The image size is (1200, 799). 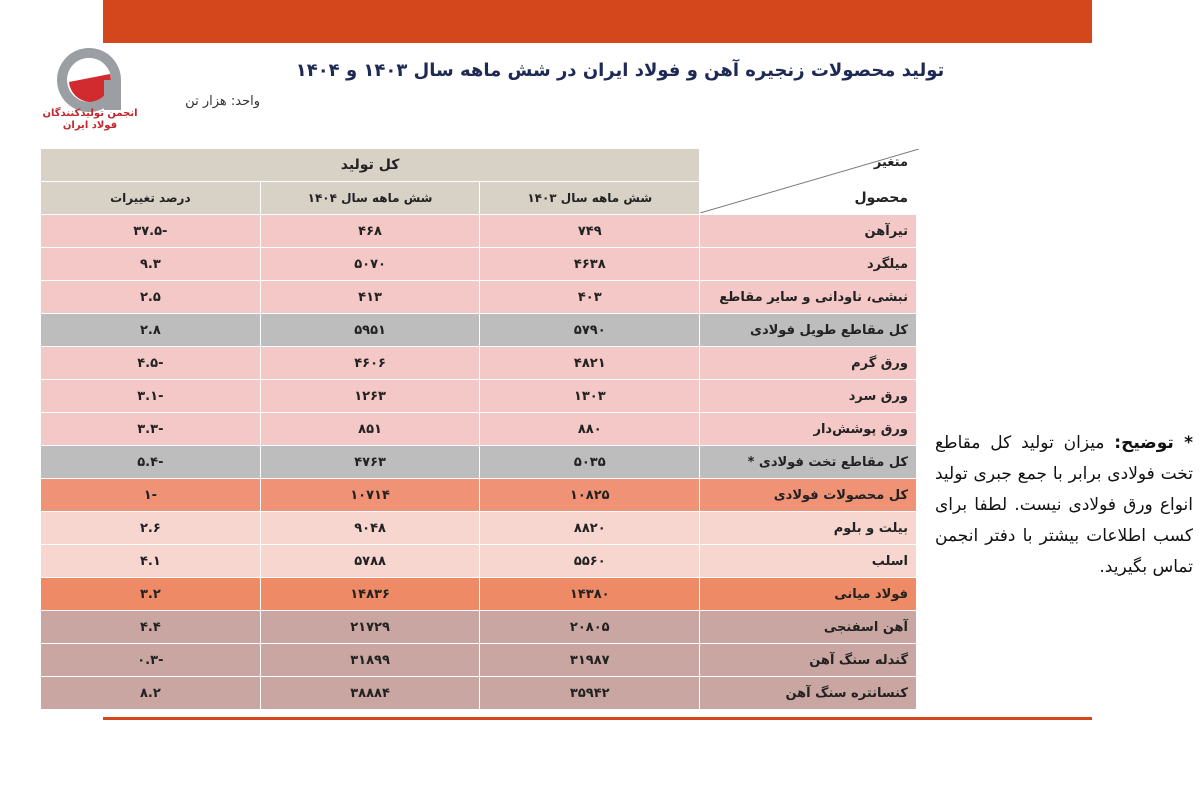 What do you see at coordinates (90, 119) in the screenshot?
I see `logo-text: انجمن تولیدکنندگان فولاد ایران` at bounding box center [90, 119].